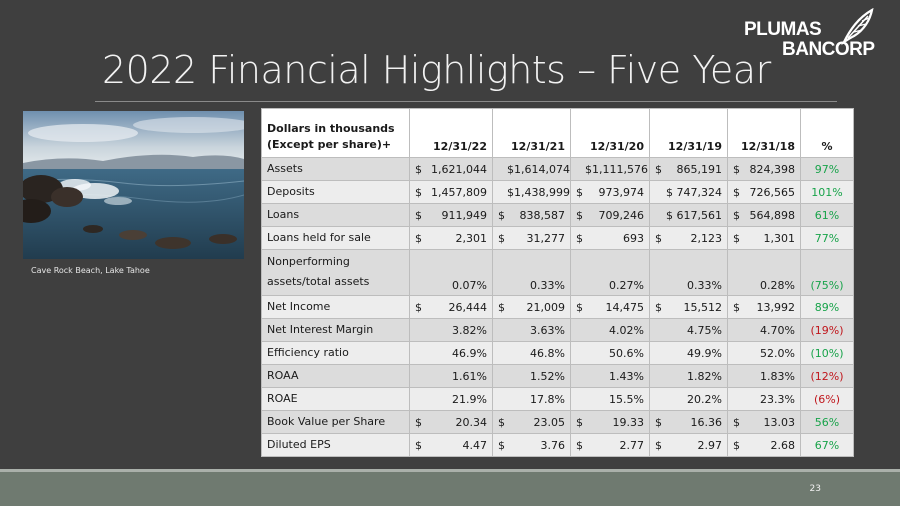 The width and height of the screenshot is (900, 506). I want to click on value-cell: 21.9%, so click(451, 399).